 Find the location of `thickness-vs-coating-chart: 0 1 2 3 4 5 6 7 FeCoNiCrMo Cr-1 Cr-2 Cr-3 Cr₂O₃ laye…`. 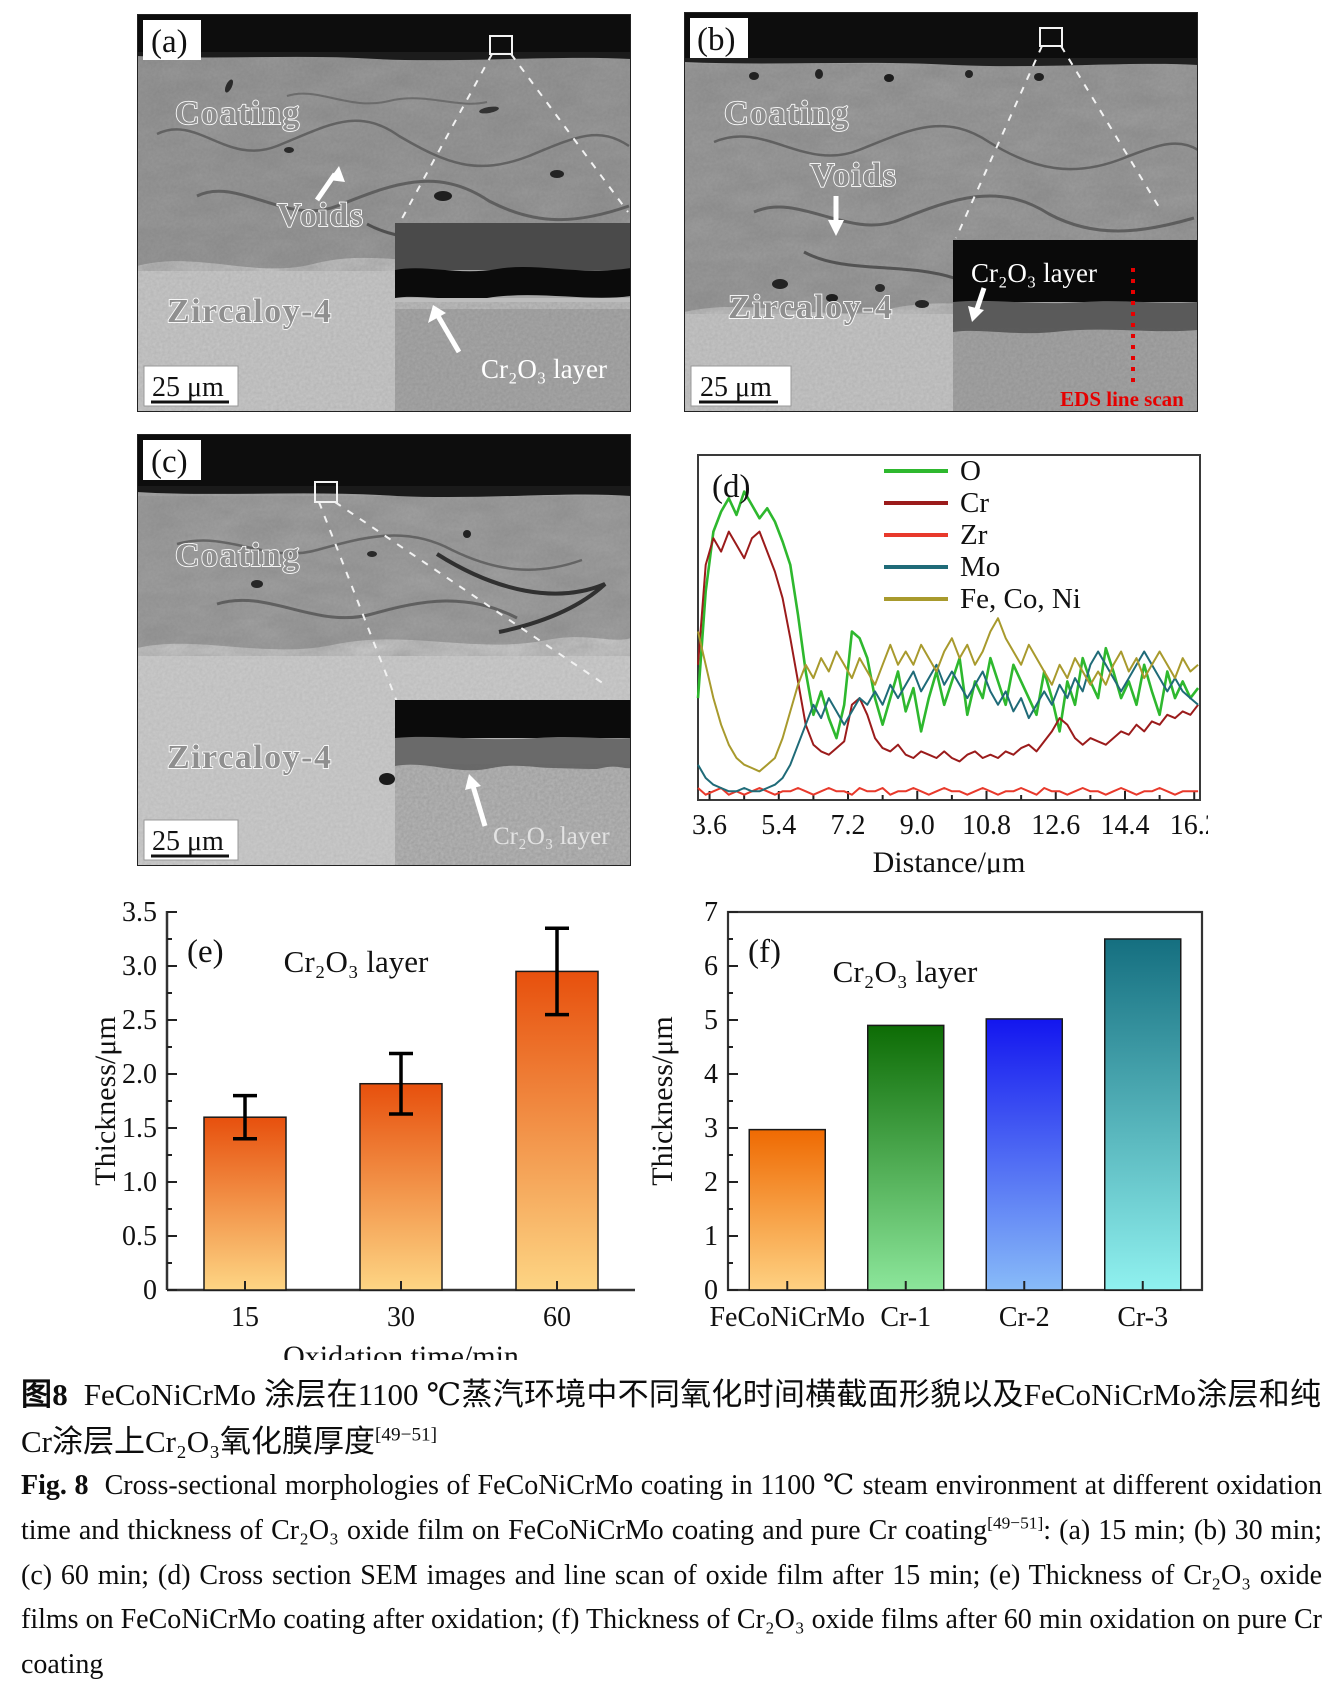

thickness-vs-coating-chart: 0 1 2 3 4 5 6 7 FeCoNiCrMo Cr-1 Cr-2 Cr-3 Cr₂O₃ laye… is located at coordinates (927, 1115).